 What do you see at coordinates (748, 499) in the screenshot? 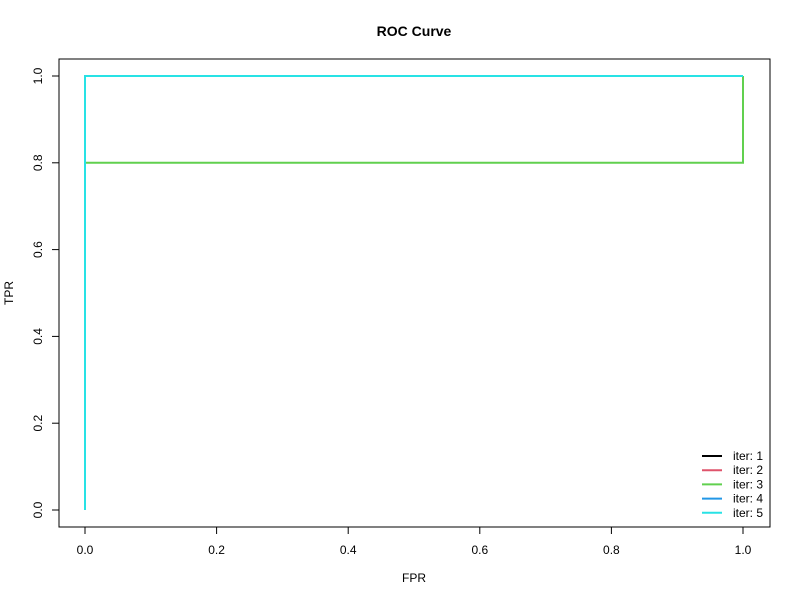
I see `legend-label: iter: 4` at bounding box center [748, 499].